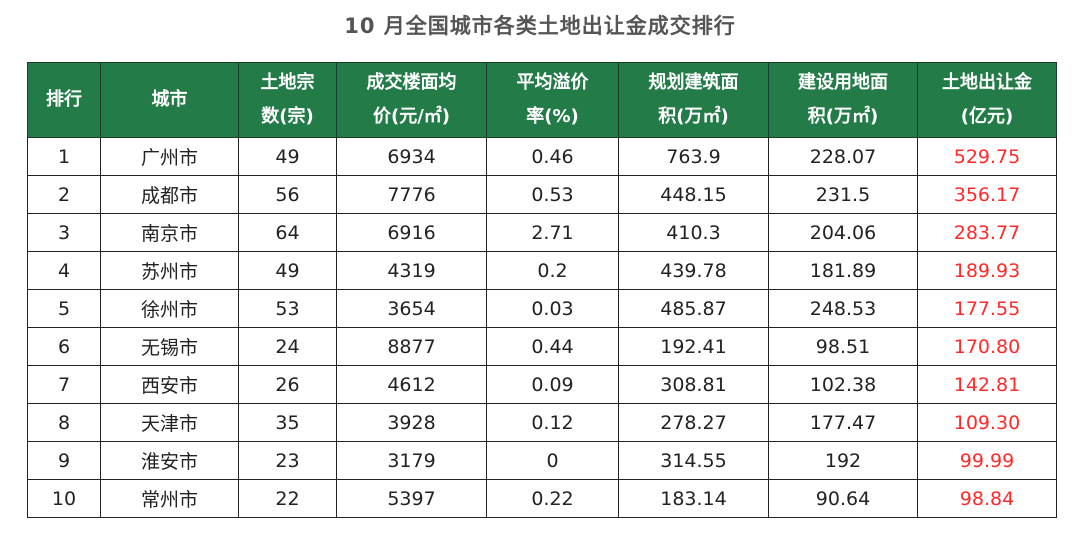 The image size is (1080, 548). I want to click on table-cell: 183.14, so click(693, 498).